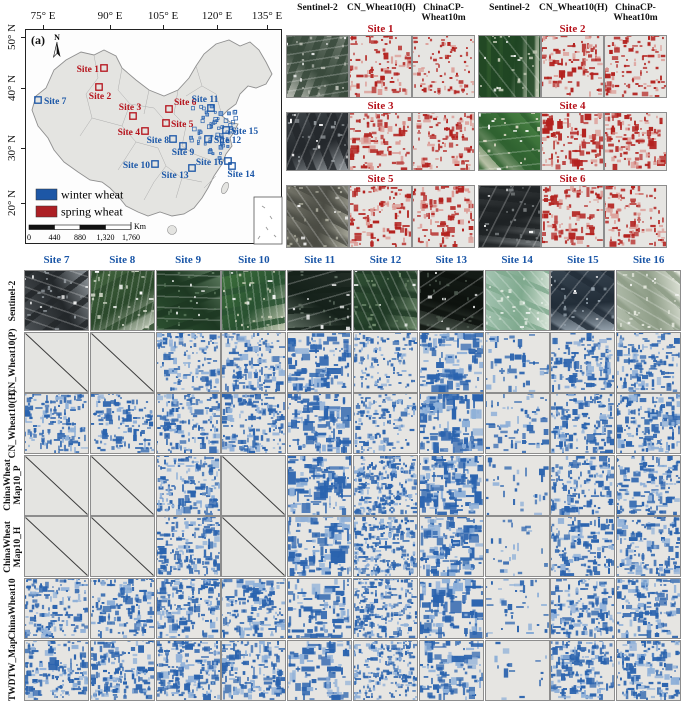 Image resolution: width=687 pixels, height=712 pixels. Describe the element at coordinates (254, 670) in the screenshot. I see `tile-site10-row6` at that location.